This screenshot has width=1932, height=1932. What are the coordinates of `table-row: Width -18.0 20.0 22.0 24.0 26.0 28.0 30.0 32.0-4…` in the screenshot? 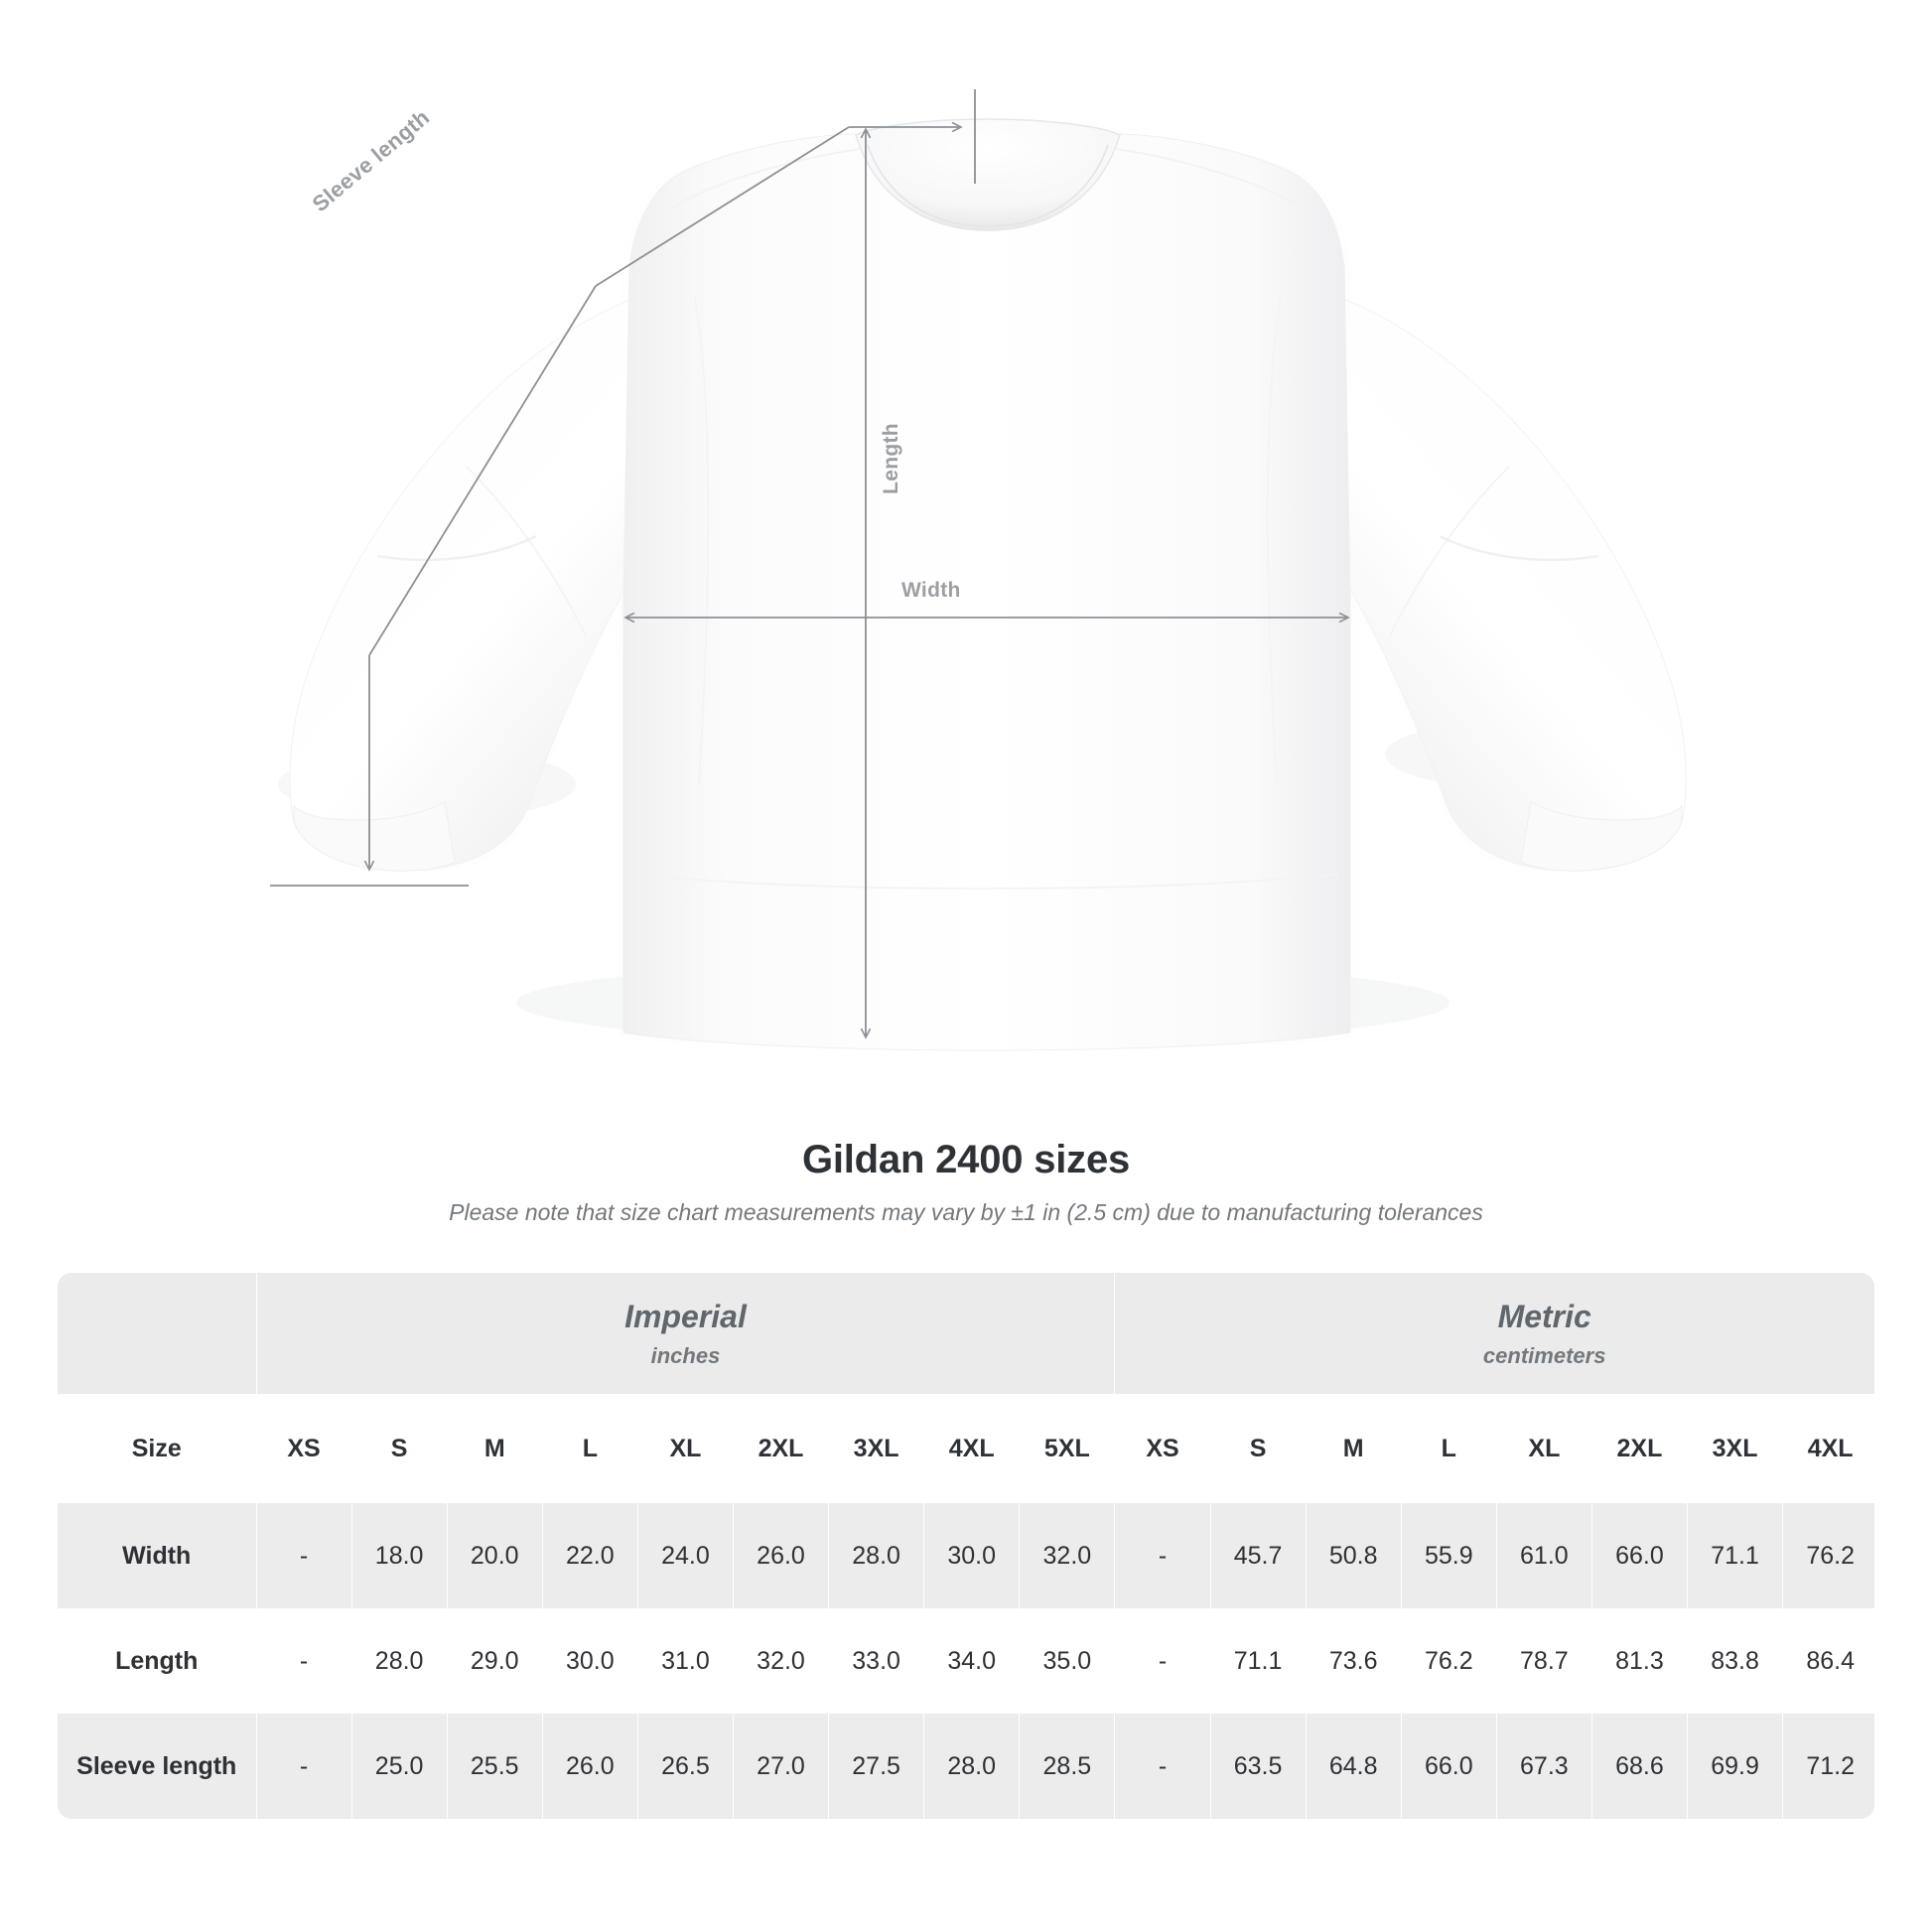 It's located at (966, 1555).